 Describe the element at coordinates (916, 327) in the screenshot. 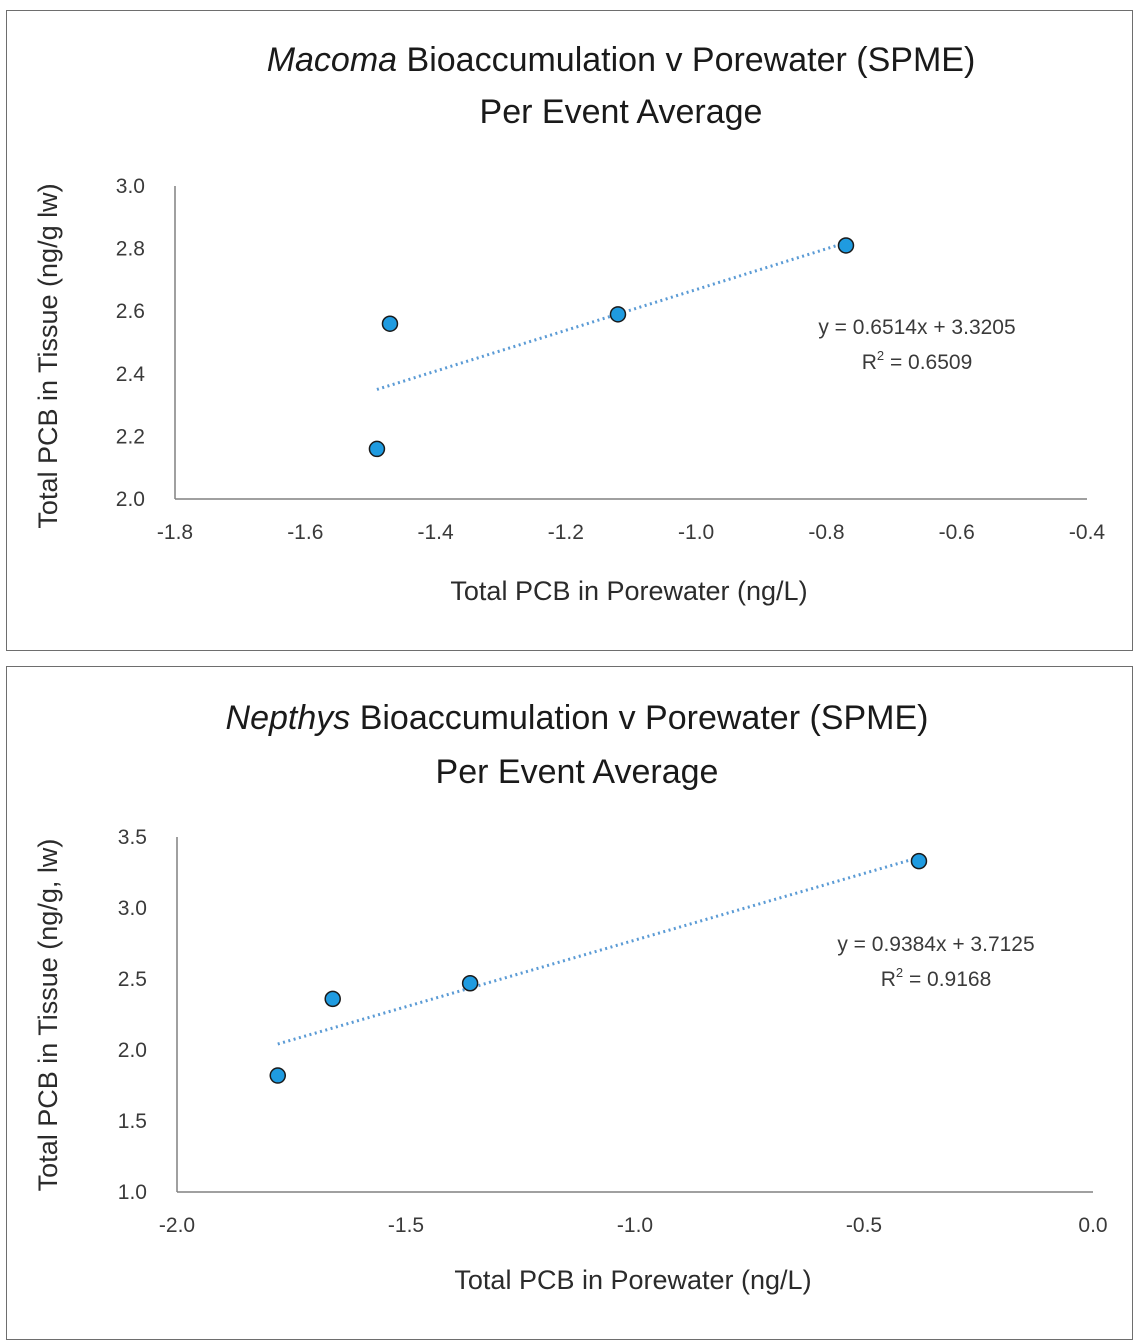

I see `trendline-equation: y = 0.6514x + 3.3205` at that location.